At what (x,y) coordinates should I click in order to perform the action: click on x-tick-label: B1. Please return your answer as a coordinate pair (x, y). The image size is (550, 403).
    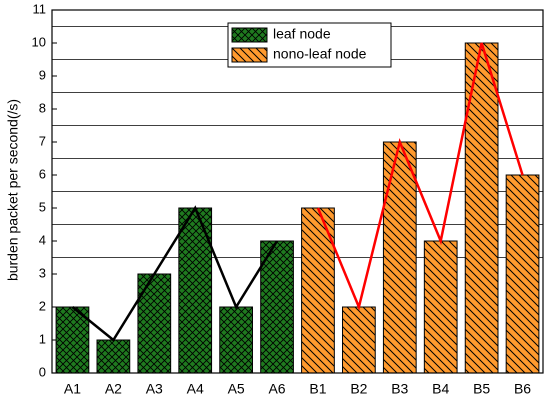
    Looking at the image, I should click on (317, 389).